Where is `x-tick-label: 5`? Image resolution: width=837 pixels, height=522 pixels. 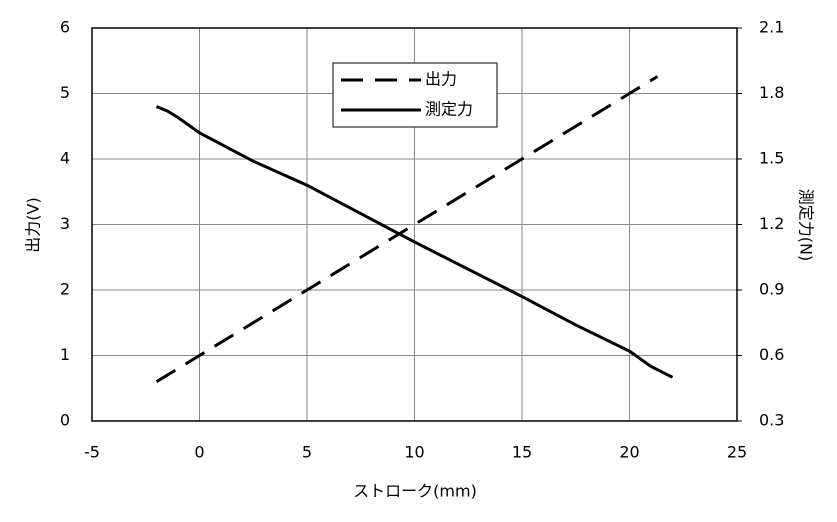
x-tick-label: 5 is located at coordinates (307, 452).